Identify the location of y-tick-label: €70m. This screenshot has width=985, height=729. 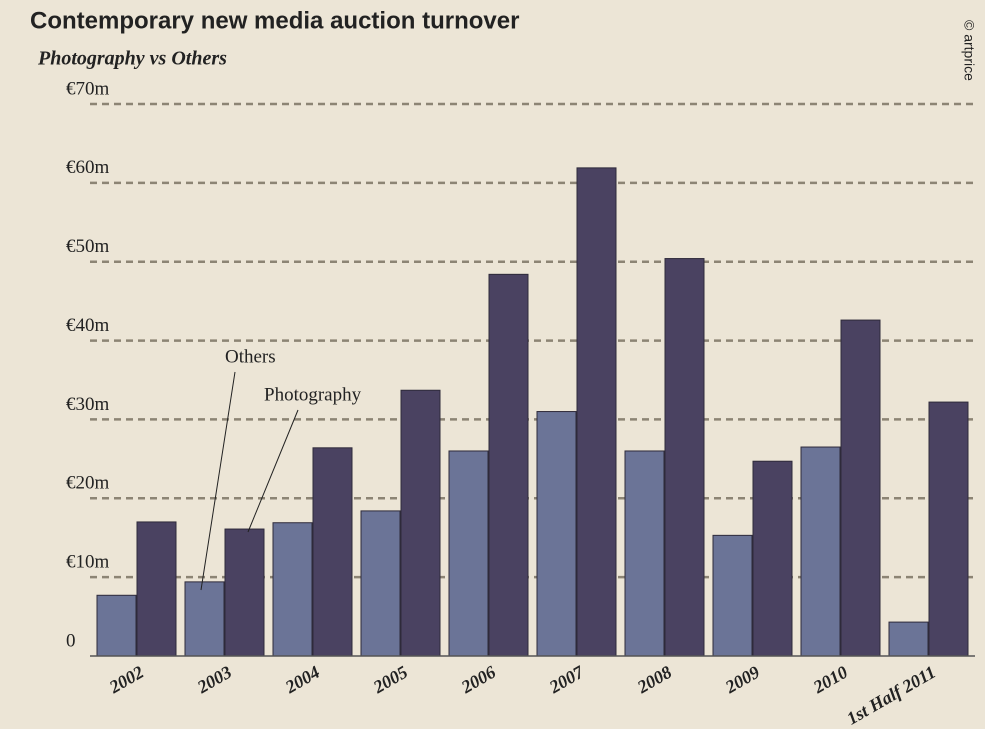
(88, 88).